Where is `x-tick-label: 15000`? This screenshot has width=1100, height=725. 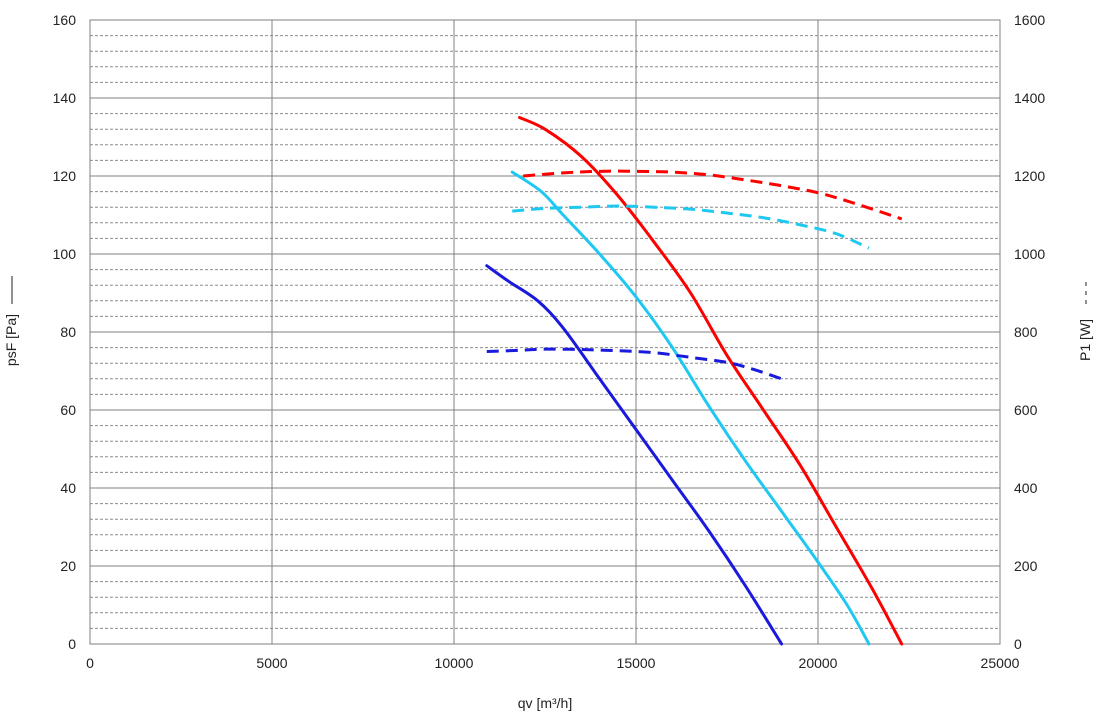 x-tick-label: 15000 is located at coordinates (636, 663).